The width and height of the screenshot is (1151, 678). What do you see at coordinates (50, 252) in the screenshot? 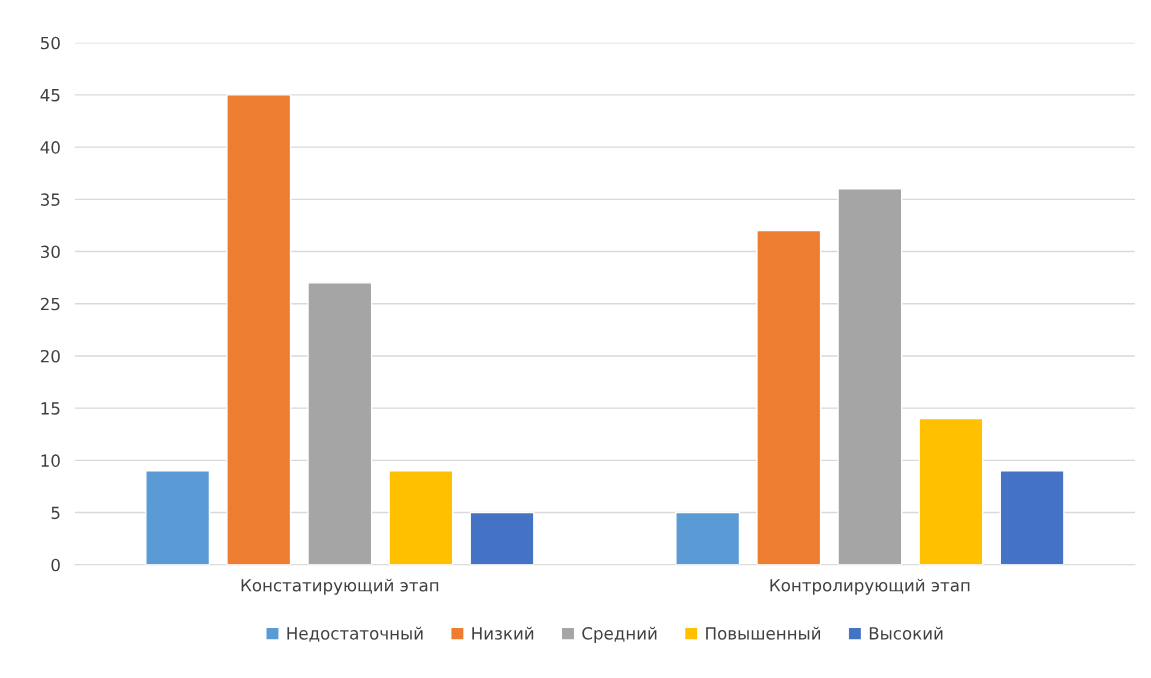
I see `y-tick-label: 30` at bounding box center [50, 252].